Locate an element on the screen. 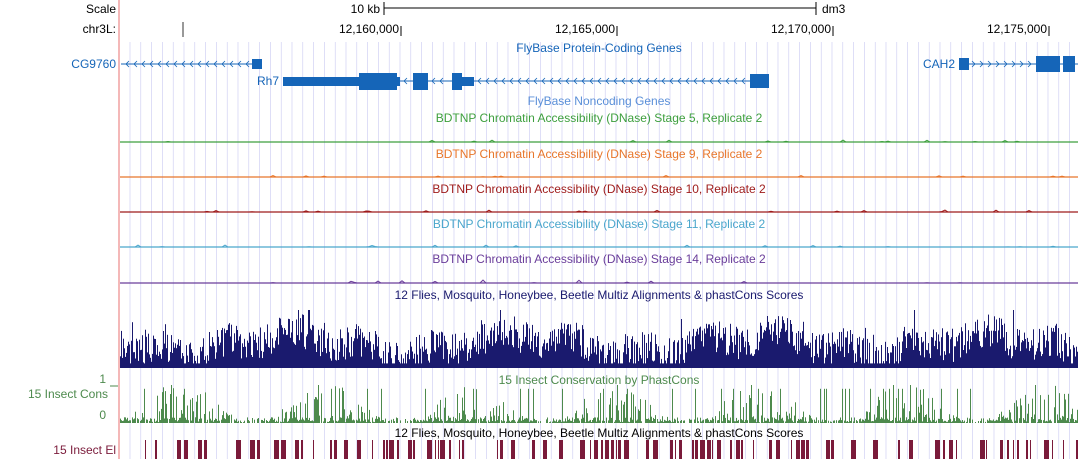 The width and height of the screenshot is (1078, 459). gene-label-rh7: Rh7 is located at coordinates (268, 81).